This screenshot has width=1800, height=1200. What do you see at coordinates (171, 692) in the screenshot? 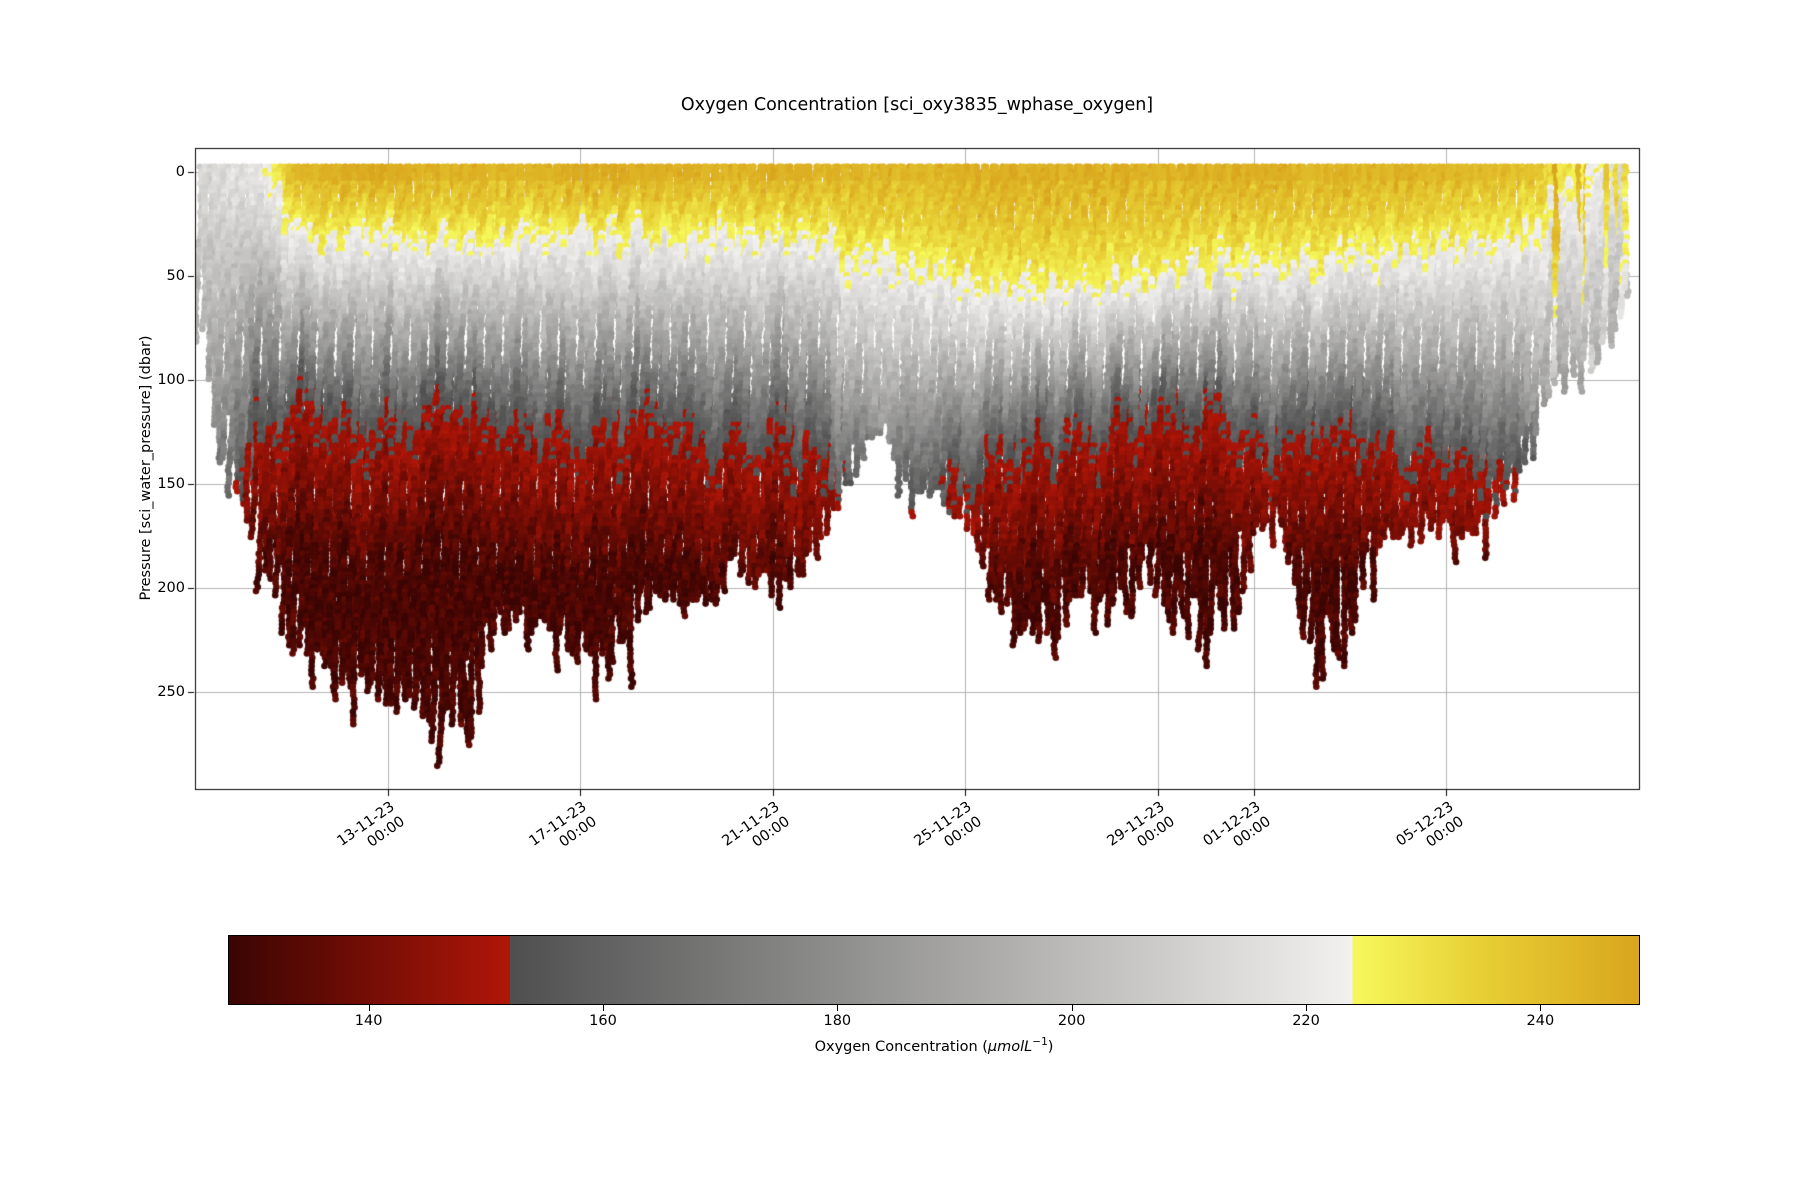
I see `y-tick-label: 250` at bounding box center [171, 692].